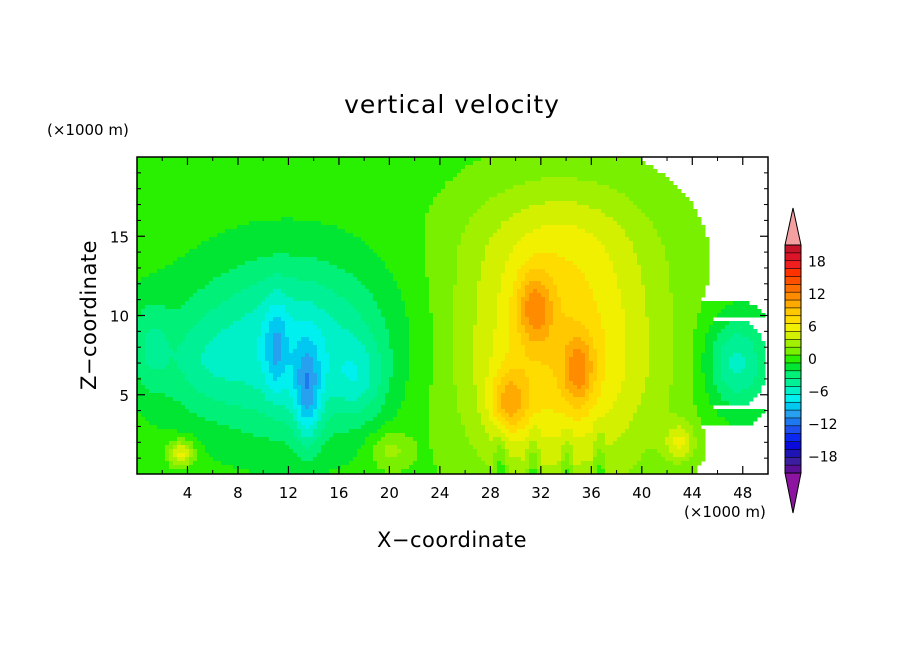 The height and width of the screenshot is (654, 904). I want to click on colorbar-tick-label: −18, so click(823, 458).